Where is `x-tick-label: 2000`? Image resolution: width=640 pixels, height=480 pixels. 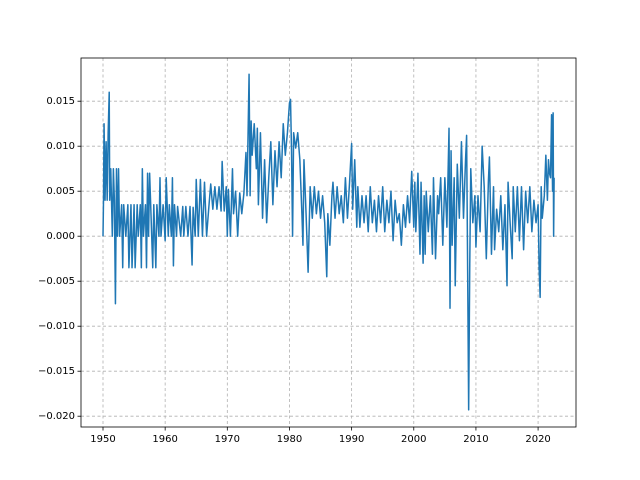 x-tick-label: 2000 is located at coordinates (413, 439).